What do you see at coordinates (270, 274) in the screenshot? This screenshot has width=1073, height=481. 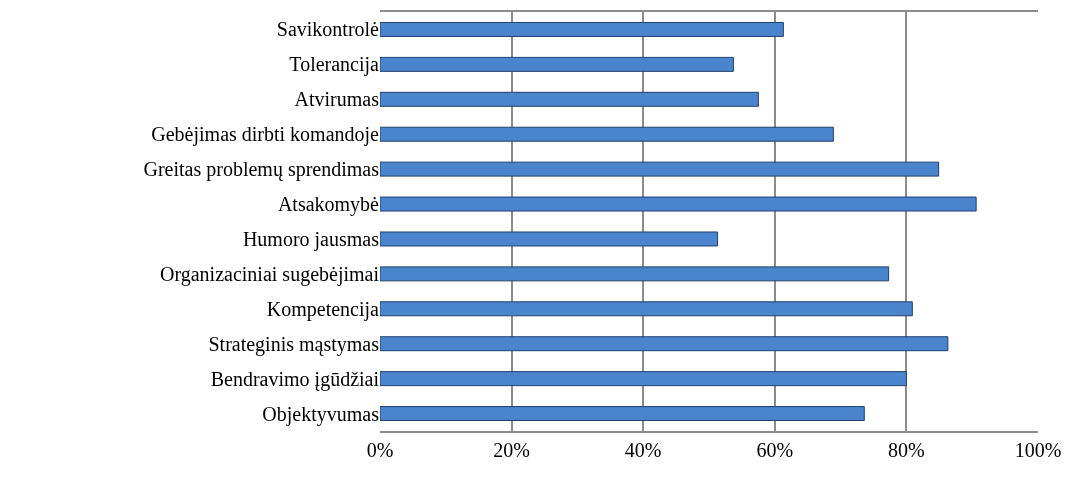 I see `y-tick-label: Organizaciniai sugebėjimai` at bounding box center [270, 274].